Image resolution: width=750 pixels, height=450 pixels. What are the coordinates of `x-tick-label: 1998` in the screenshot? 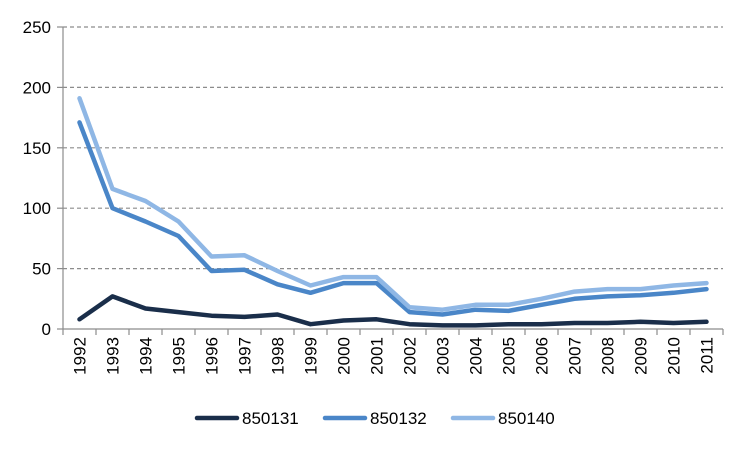 It's located at (278, 356).